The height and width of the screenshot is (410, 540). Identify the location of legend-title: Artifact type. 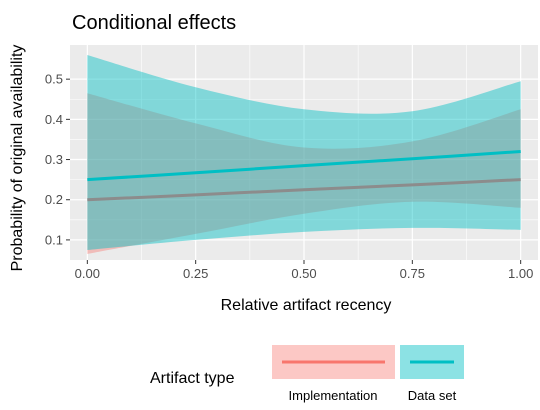
(192, 378).